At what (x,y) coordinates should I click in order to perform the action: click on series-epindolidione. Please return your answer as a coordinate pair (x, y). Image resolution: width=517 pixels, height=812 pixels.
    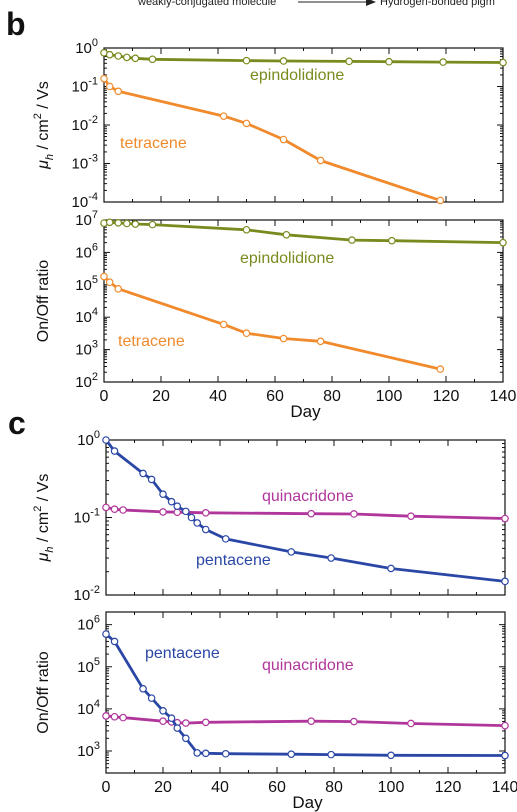
    Looking at the image, I should click on (303, 232).